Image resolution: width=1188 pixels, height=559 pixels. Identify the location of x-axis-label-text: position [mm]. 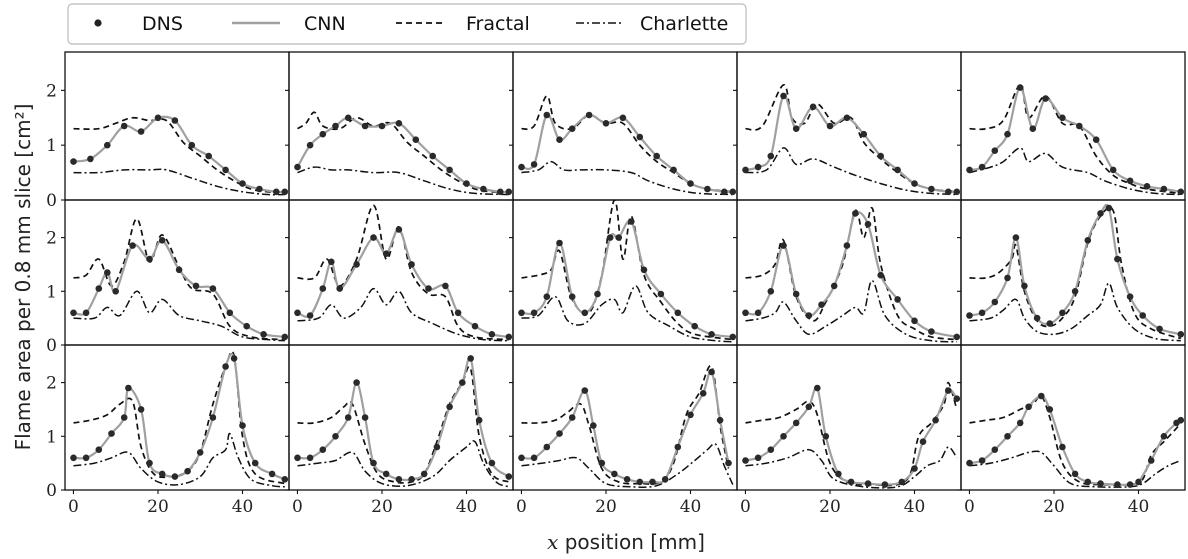
(631, 542).